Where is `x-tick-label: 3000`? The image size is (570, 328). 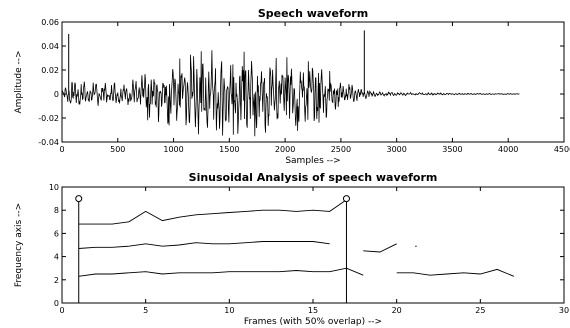
x-tick-label: 3000 is located at coordinates (396, 149).